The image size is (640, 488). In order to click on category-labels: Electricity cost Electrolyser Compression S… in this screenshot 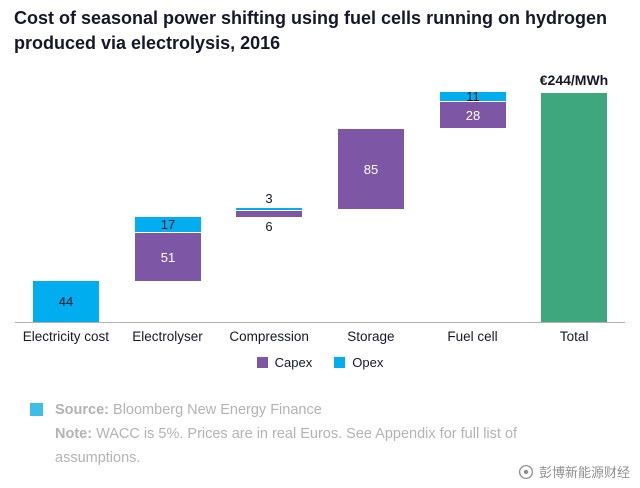, I will do `click(320, 336)`.